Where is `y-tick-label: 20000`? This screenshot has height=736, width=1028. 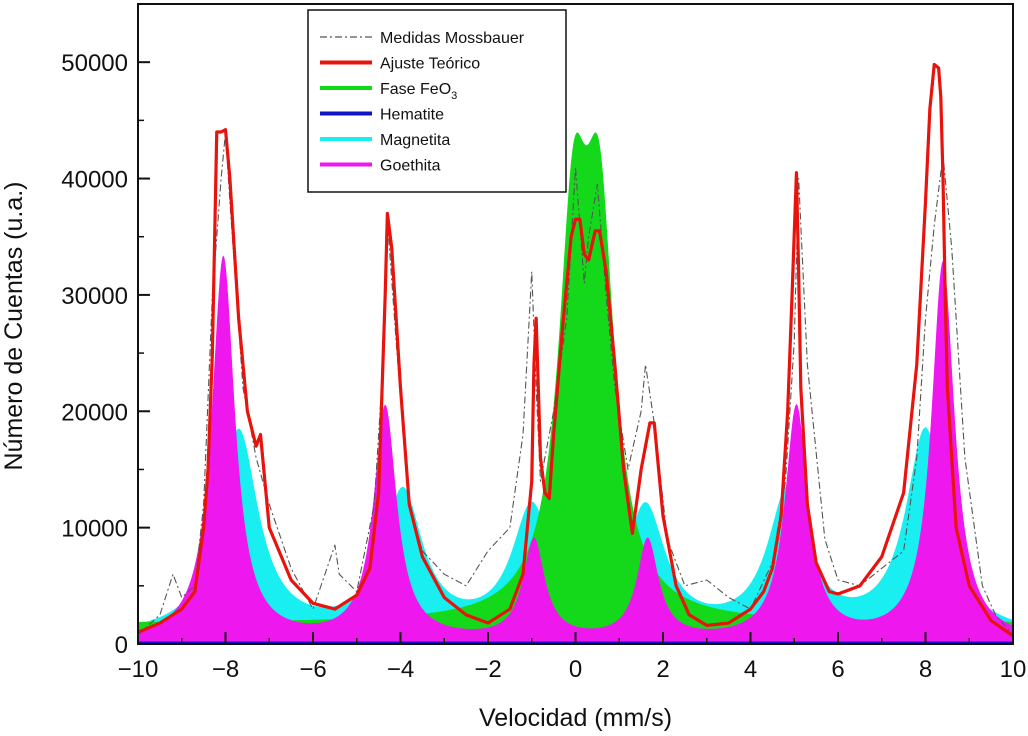
y-tick-label: 20000 is located at coordinates (94, 412).